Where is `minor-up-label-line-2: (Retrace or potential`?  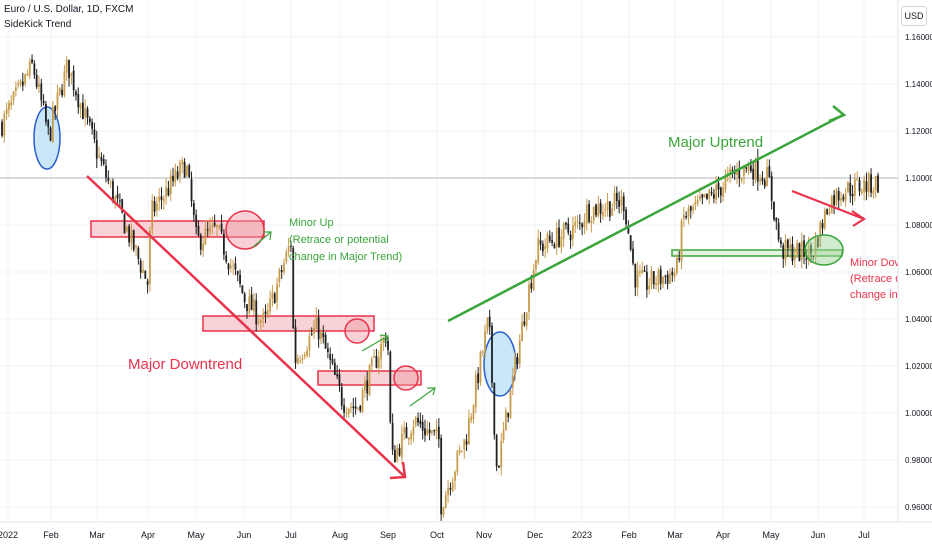
minor-up-label-line-2: (Retrace or potential is located at coordinates (339, 240).